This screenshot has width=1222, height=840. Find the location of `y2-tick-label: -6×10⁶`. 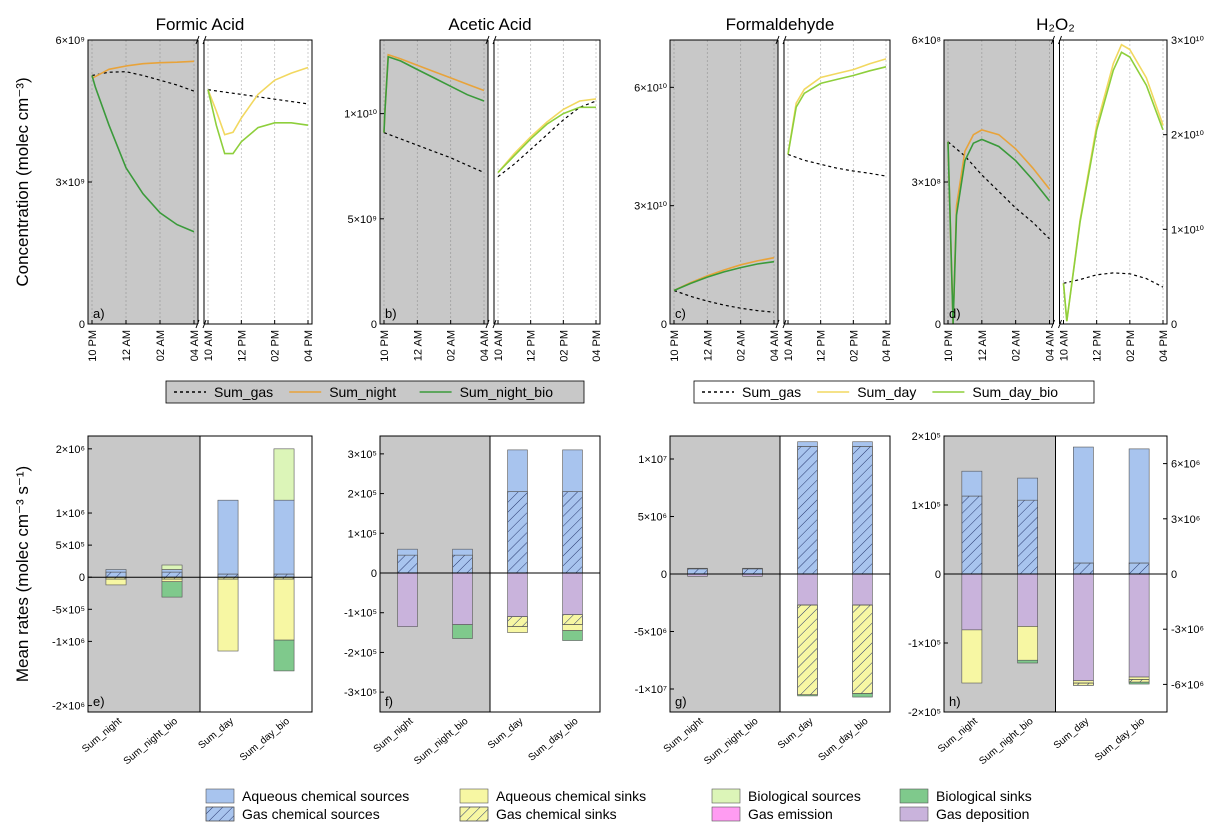

y2-tick-label: -6×10⁶ is located at coordinates (1187, 685).